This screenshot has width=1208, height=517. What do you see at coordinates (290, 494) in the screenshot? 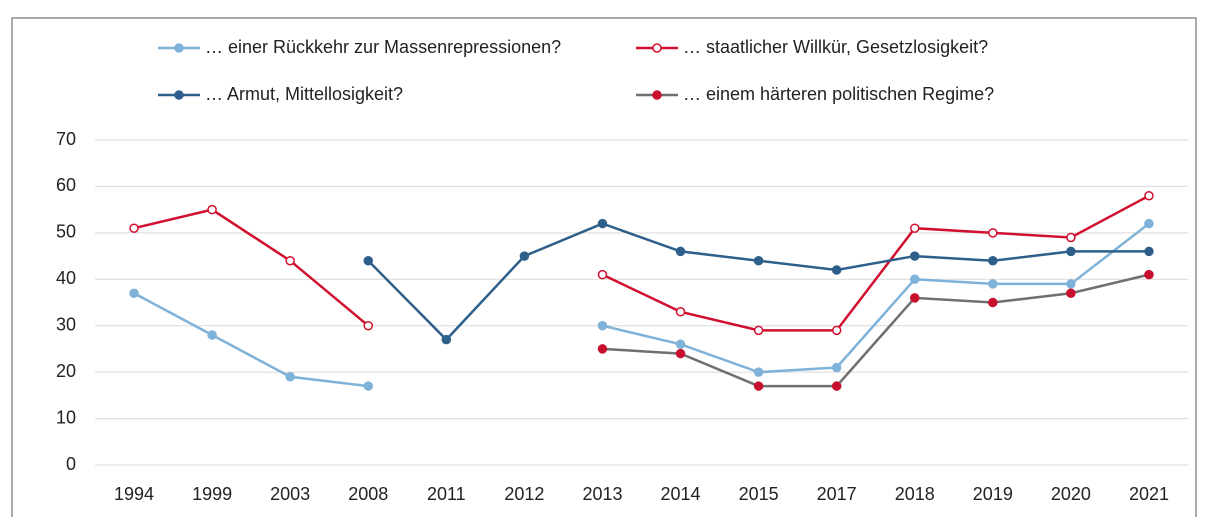
I see `x-tick-label: 2003` at bounding box center [290, 494].